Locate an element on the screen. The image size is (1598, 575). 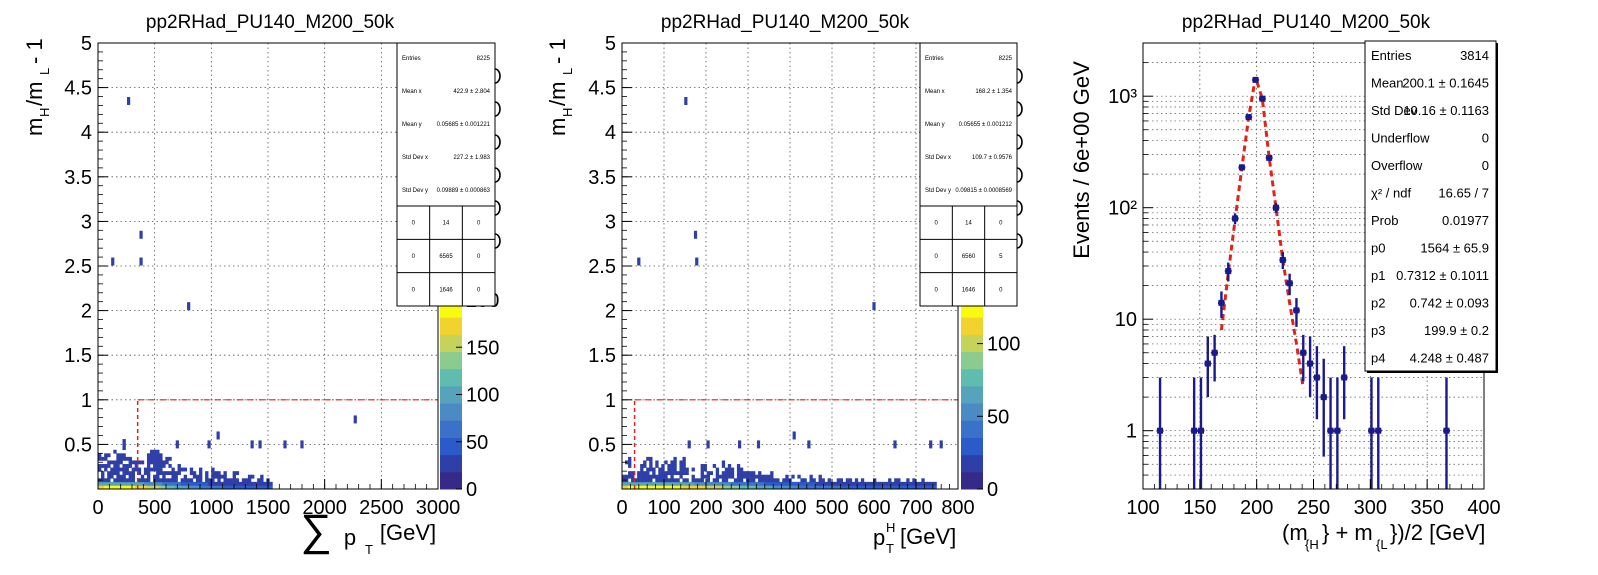
y-tick-label: 3 is located at coordinates (610, 222).